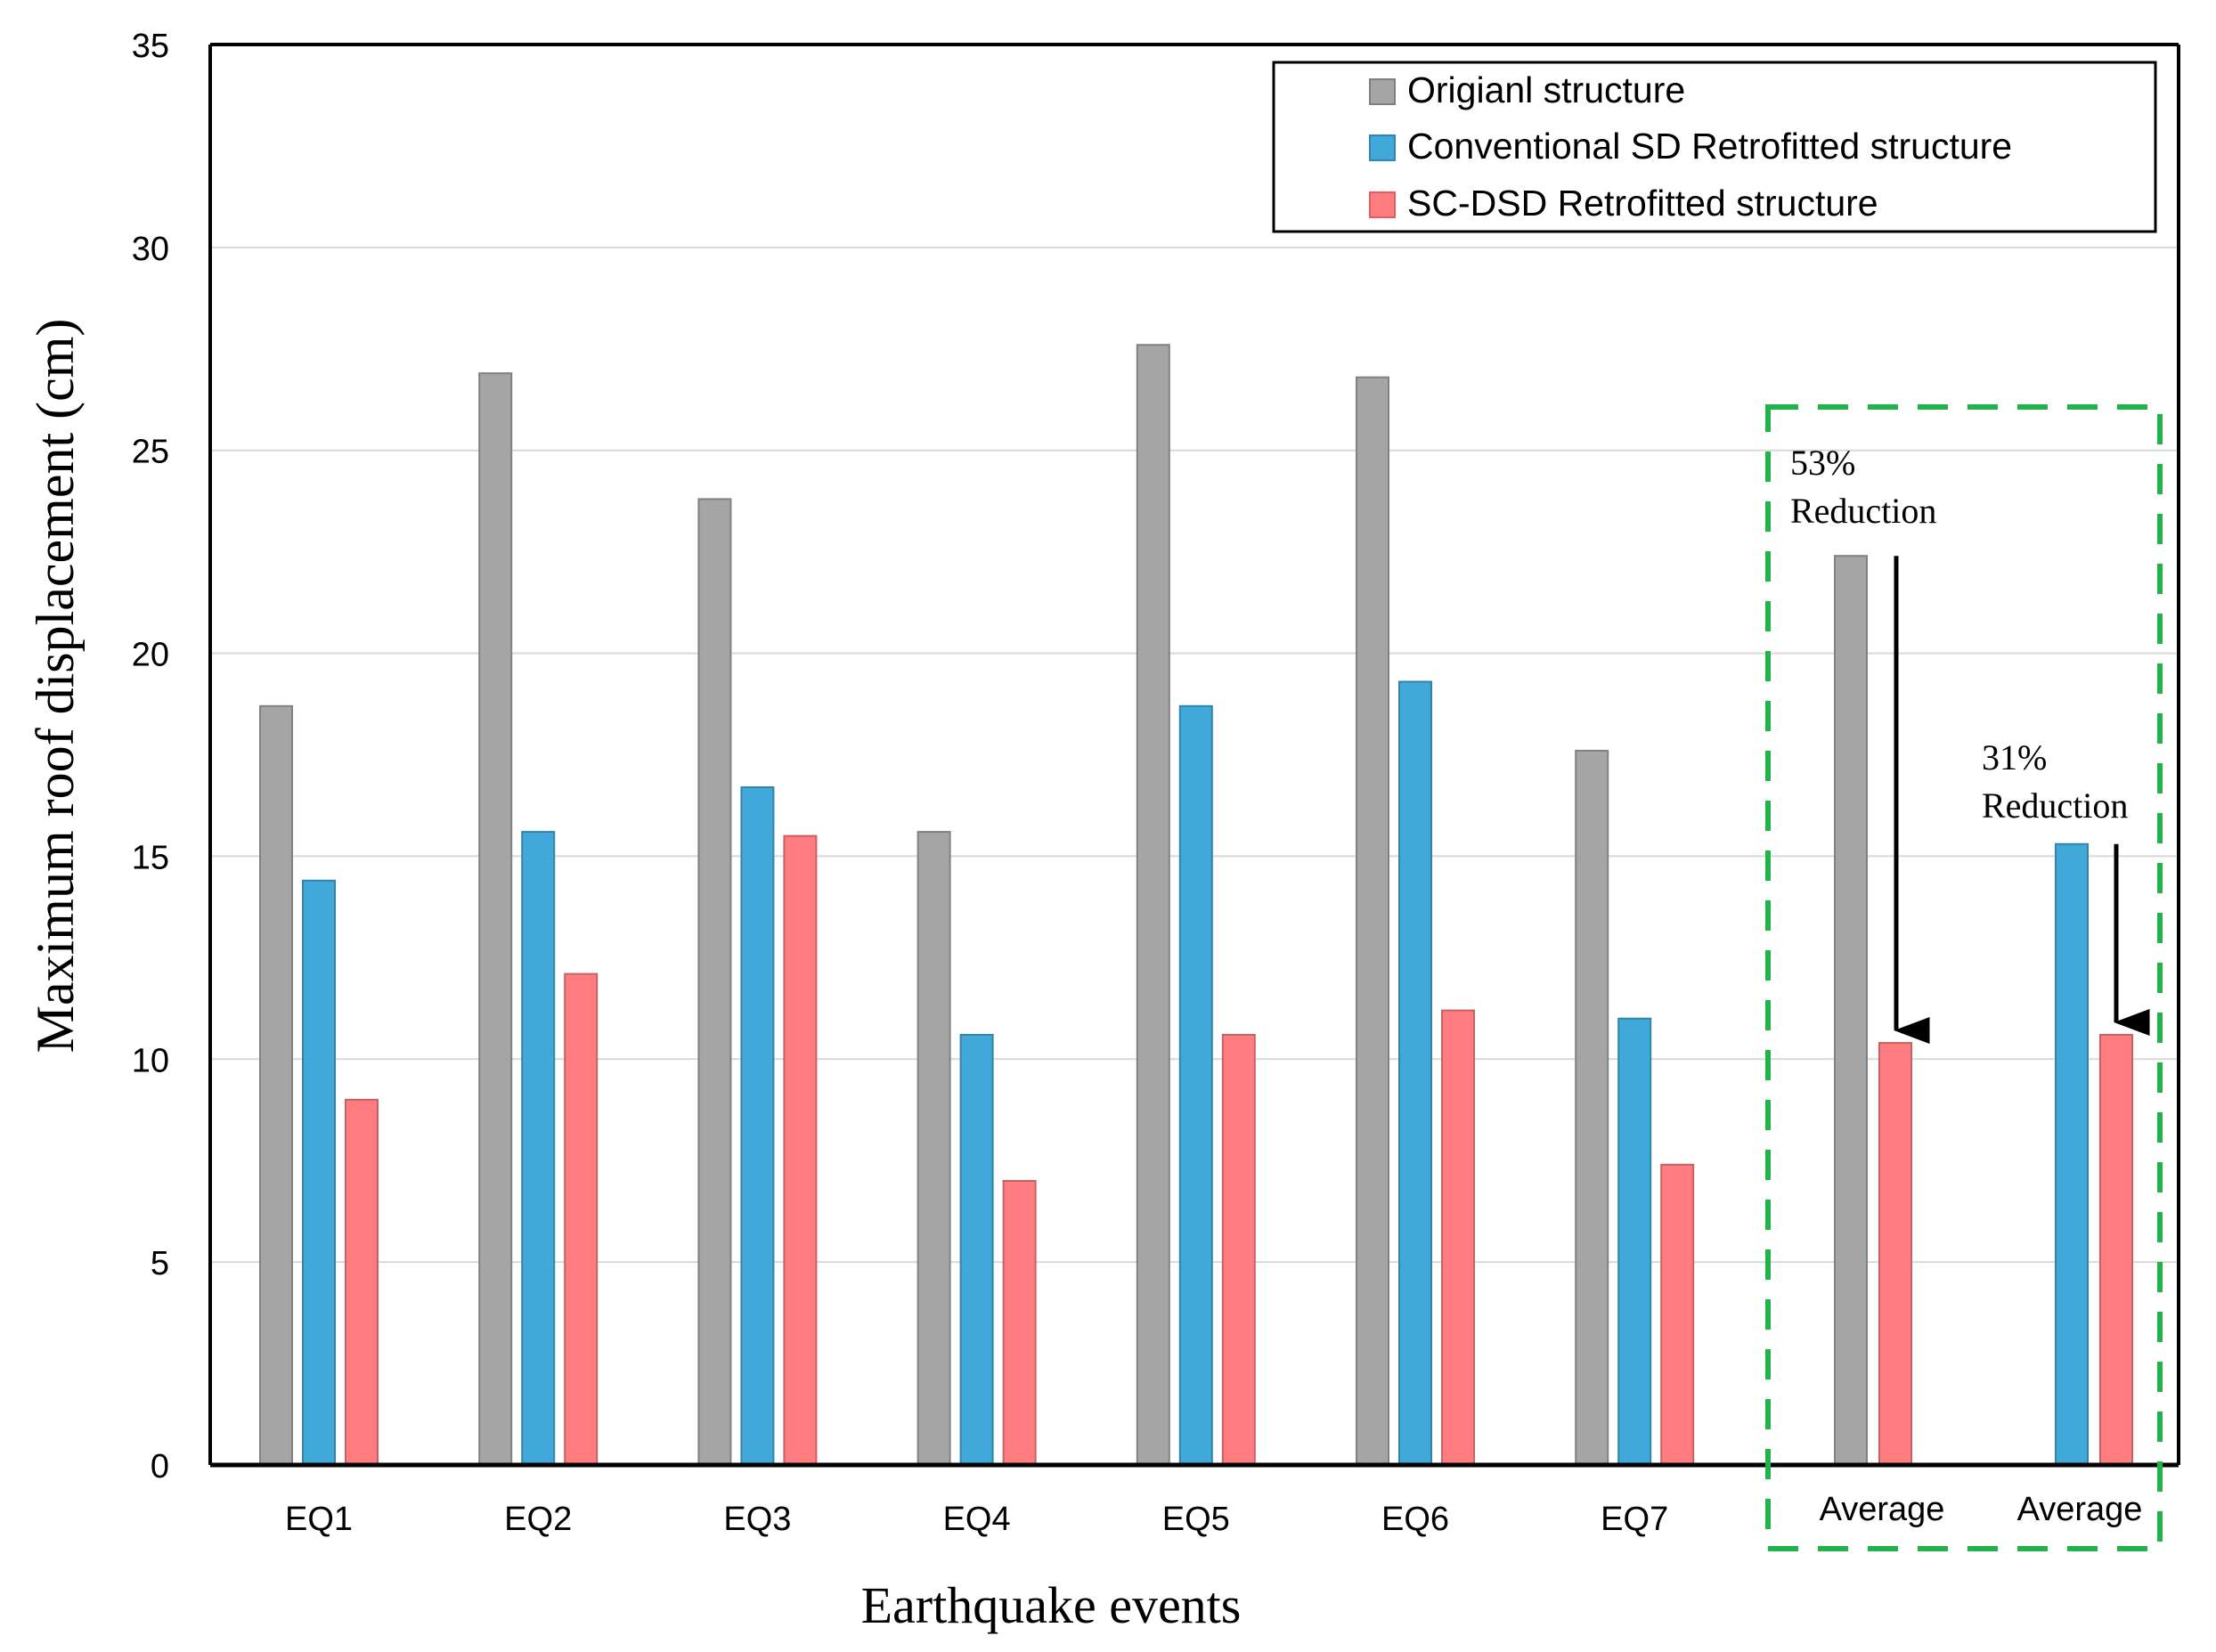  What do you see at coordinates (1415, 1519) in the screenshot?
I see `x-tick-label: EQ6` at bounding box center [1415, 1519].